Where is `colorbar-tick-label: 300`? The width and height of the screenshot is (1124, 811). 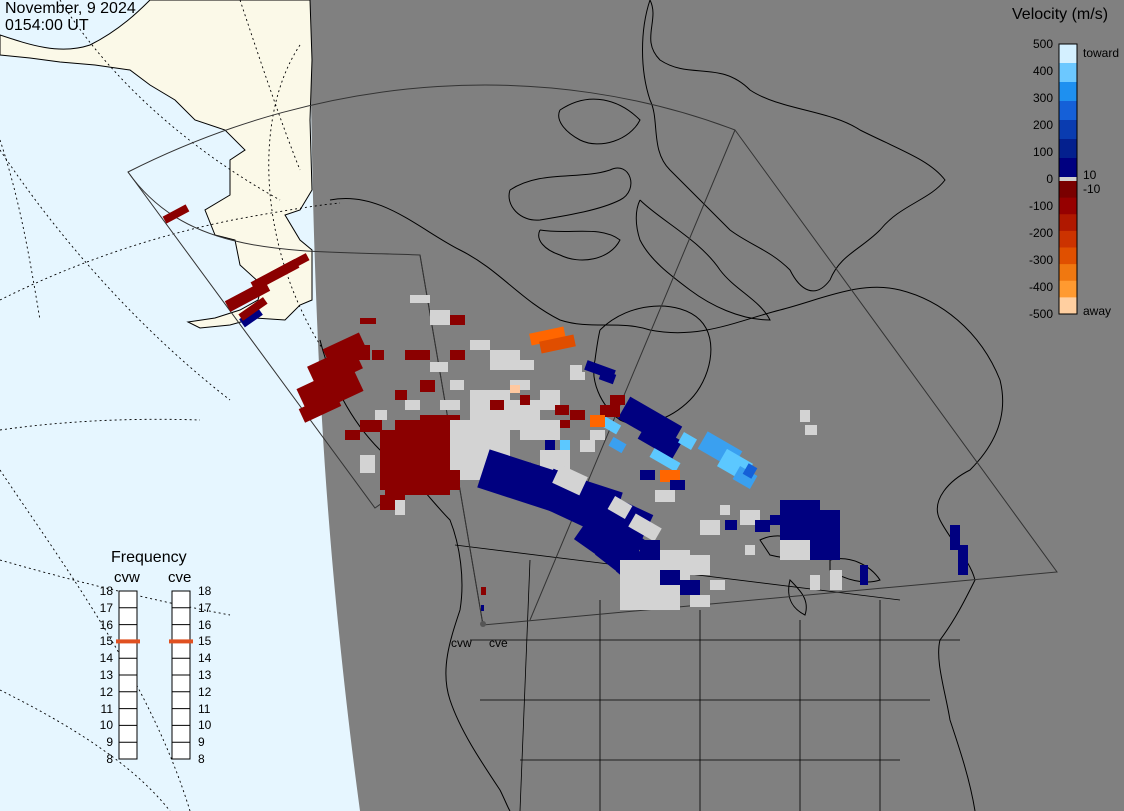
colorbar-tick-label: 300 is located at coordinates (1042, 98).